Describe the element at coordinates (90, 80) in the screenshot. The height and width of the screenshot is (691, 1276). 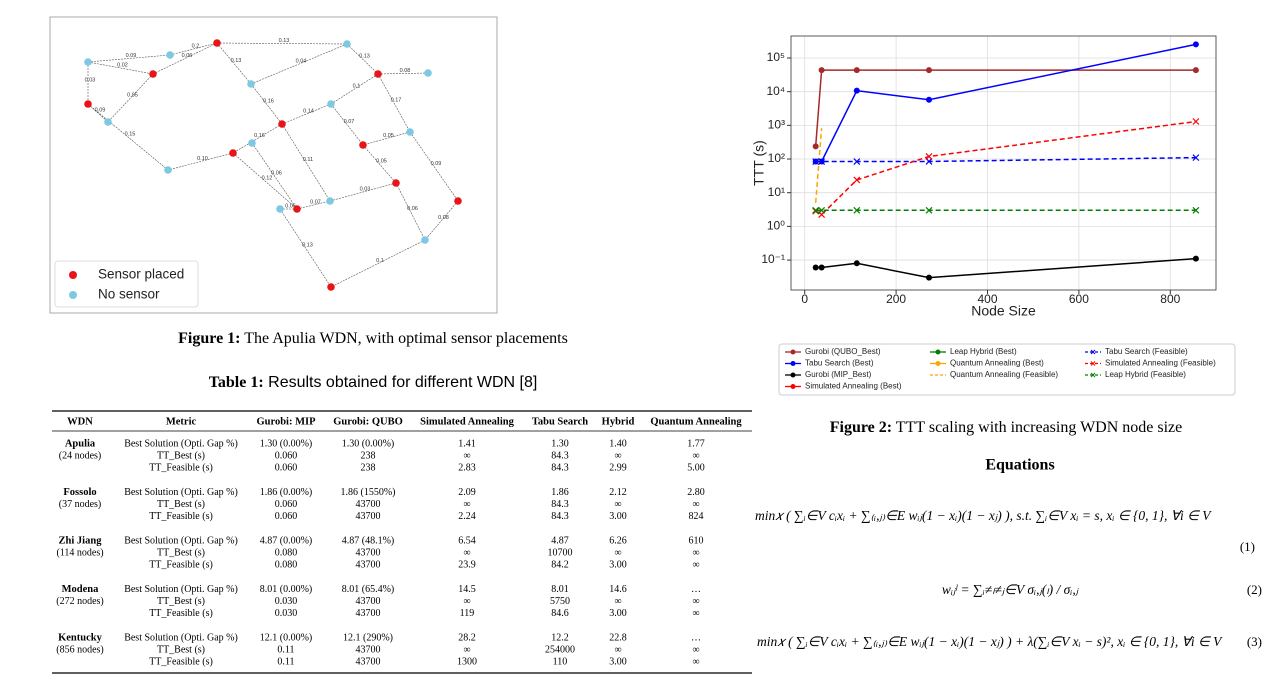
I see `edge-weight: 0.03` at that location.